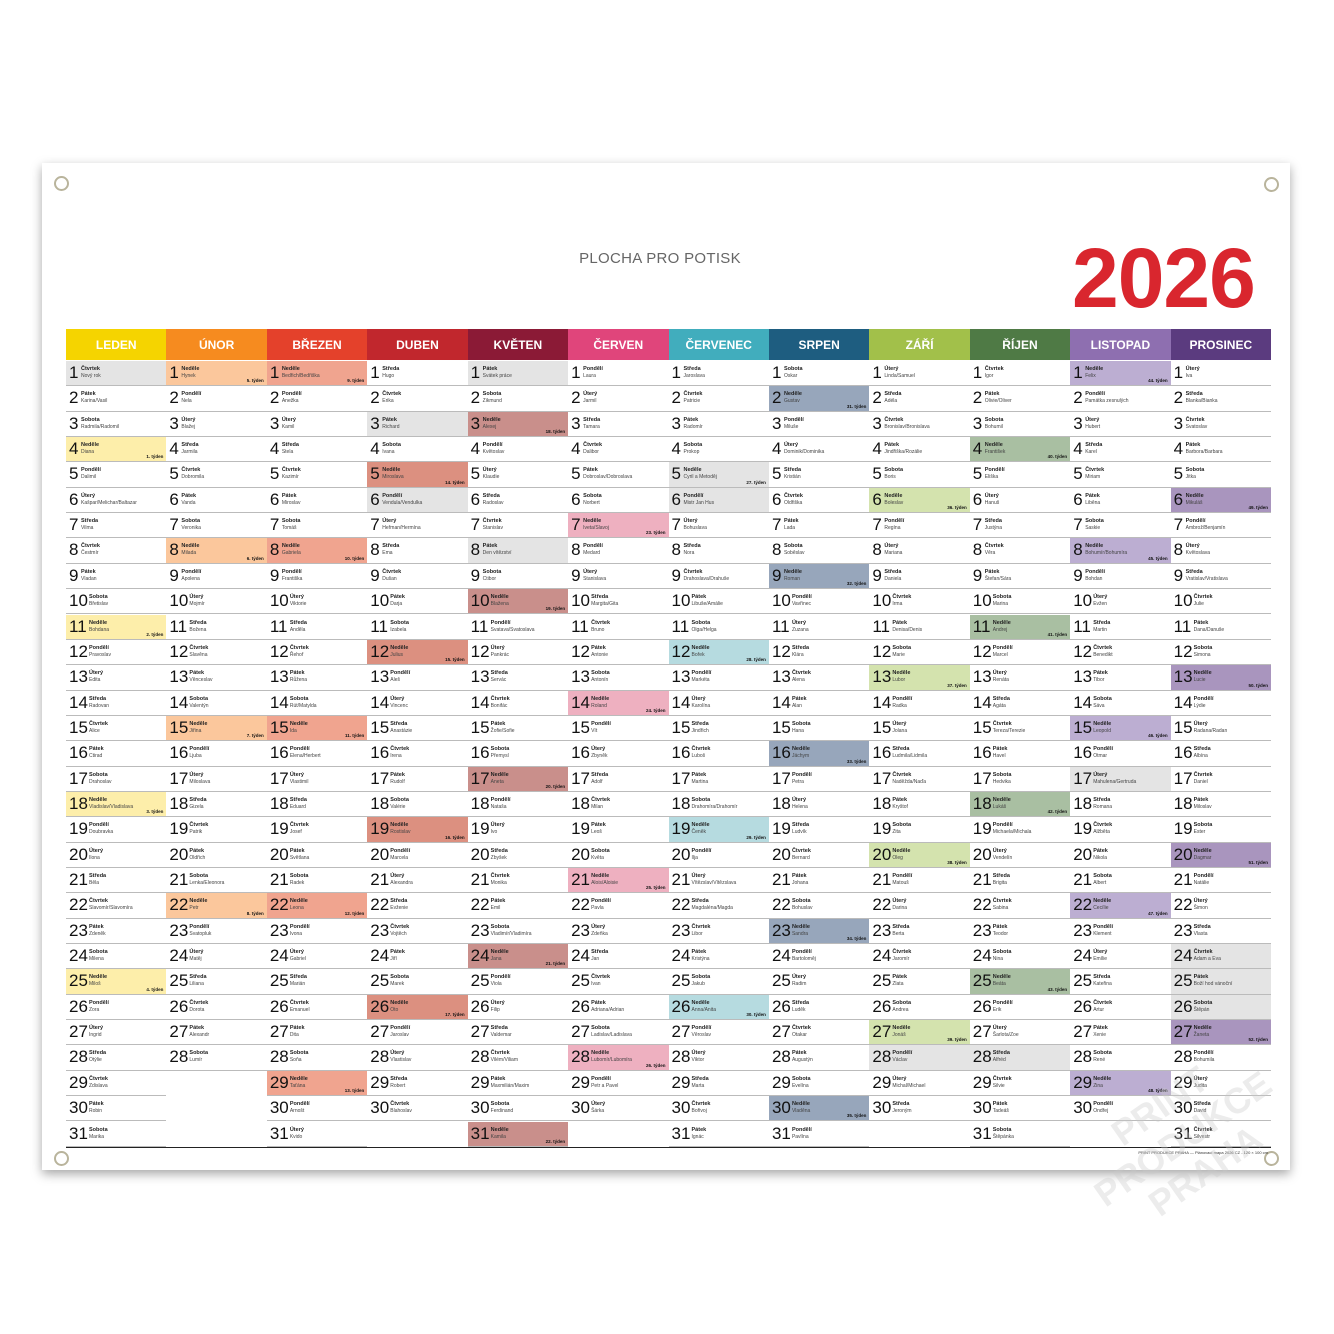 This screenshot has height=1334, width=1334. I want to click on day-cell: 20 Středa Zbyšek, so click(518, 855).